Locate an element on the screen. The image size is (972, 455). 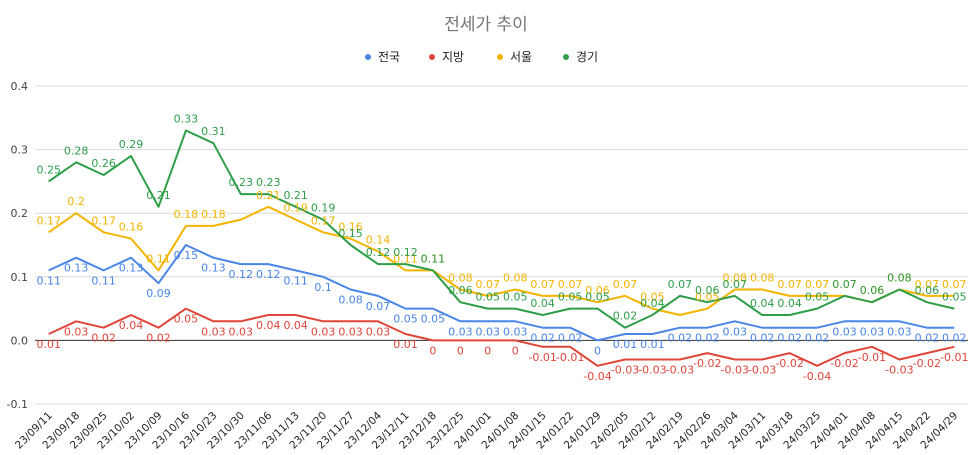
y-axis: 0.4 0.3 0.2 0.1 0.0 -0.1 is located at coordinates (17, 245).